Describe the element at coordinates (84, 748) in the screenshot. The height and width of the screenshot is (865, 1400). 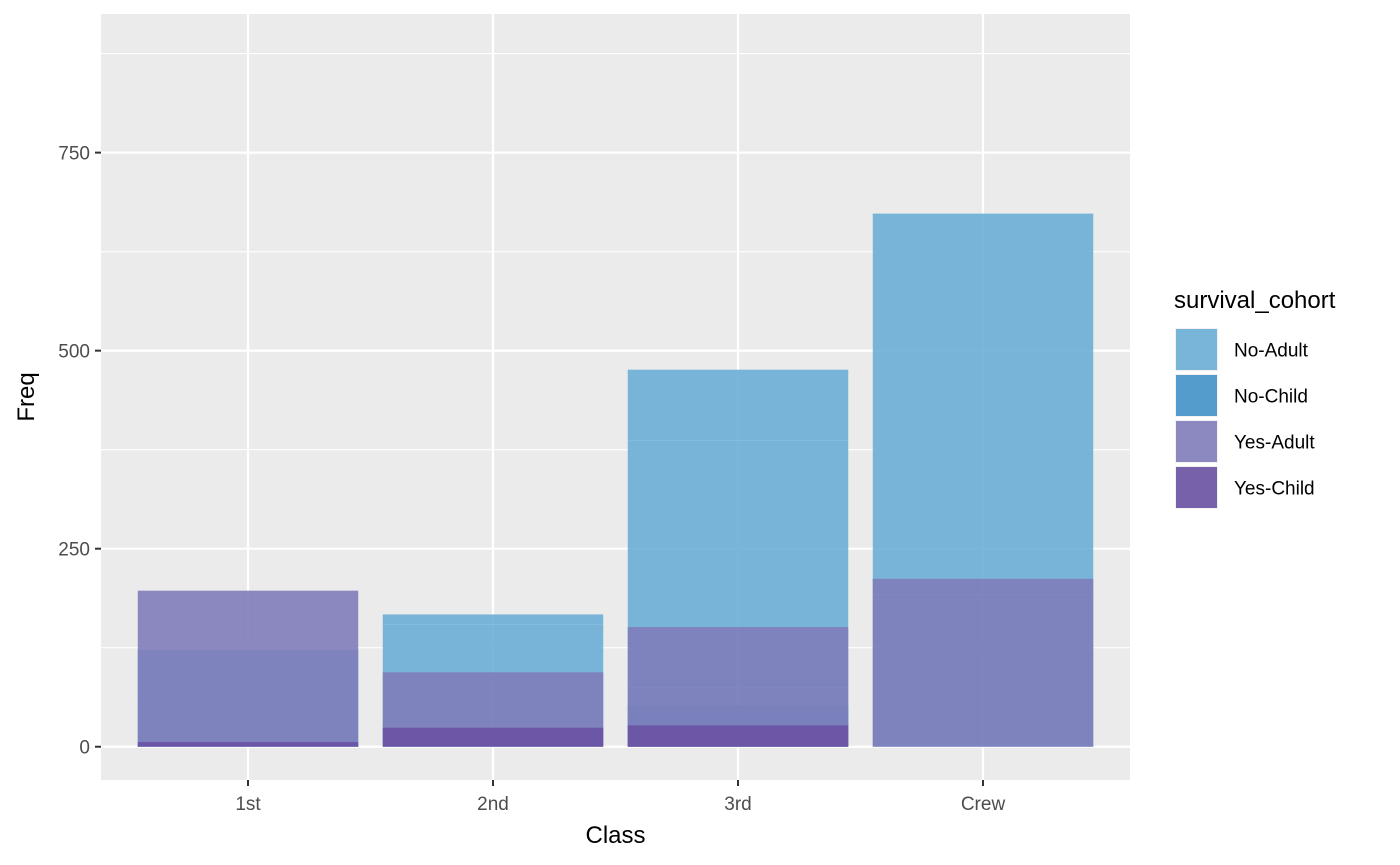
I see `y-tick-label: 0` at that location.